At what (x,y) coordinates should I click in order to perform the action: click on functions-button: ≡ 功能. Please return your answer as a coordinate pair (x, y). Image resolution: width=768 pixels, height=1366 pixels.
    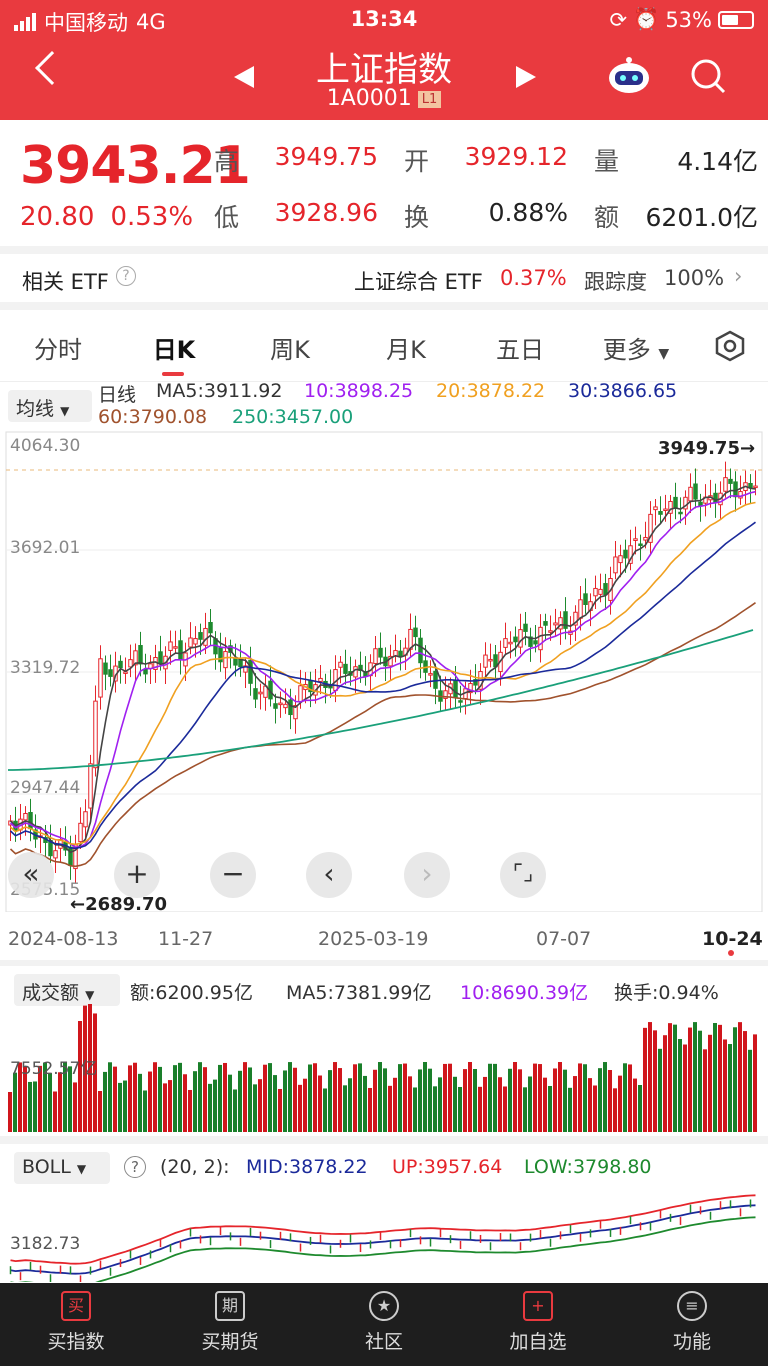
    Looking at the image, I should click on (692, 1322).